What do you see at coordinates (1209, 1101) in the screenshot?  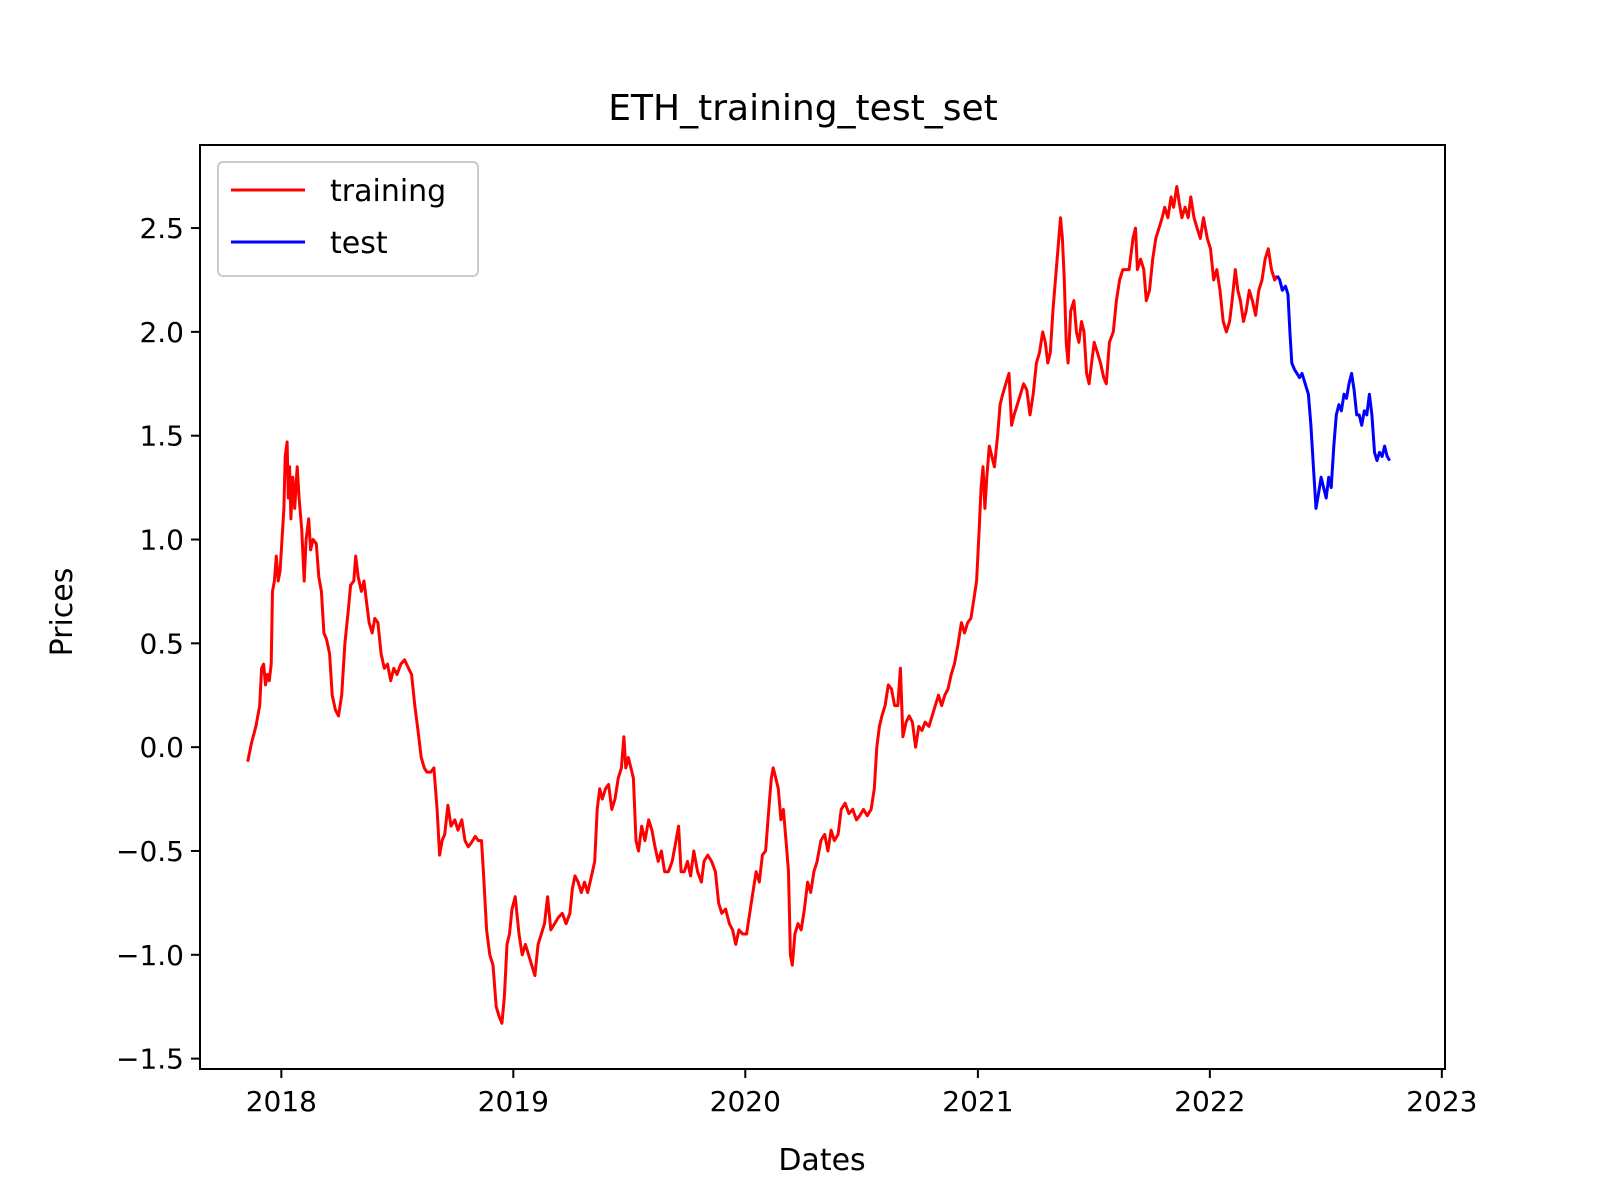 I see `x-tick-label: 2022` at bounding box center [1209, 1101].